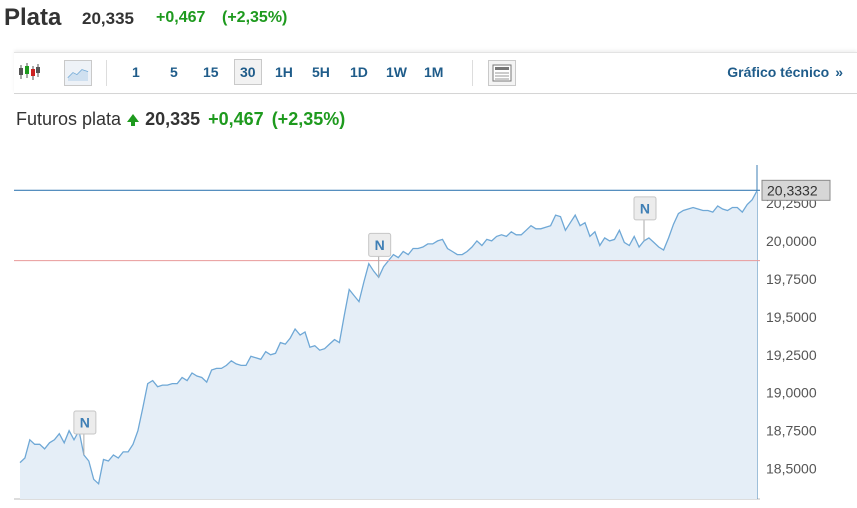  I want to click on chart-title: Futuros plata 20,335 +0,467 (+2,35%), so click(180, 119).